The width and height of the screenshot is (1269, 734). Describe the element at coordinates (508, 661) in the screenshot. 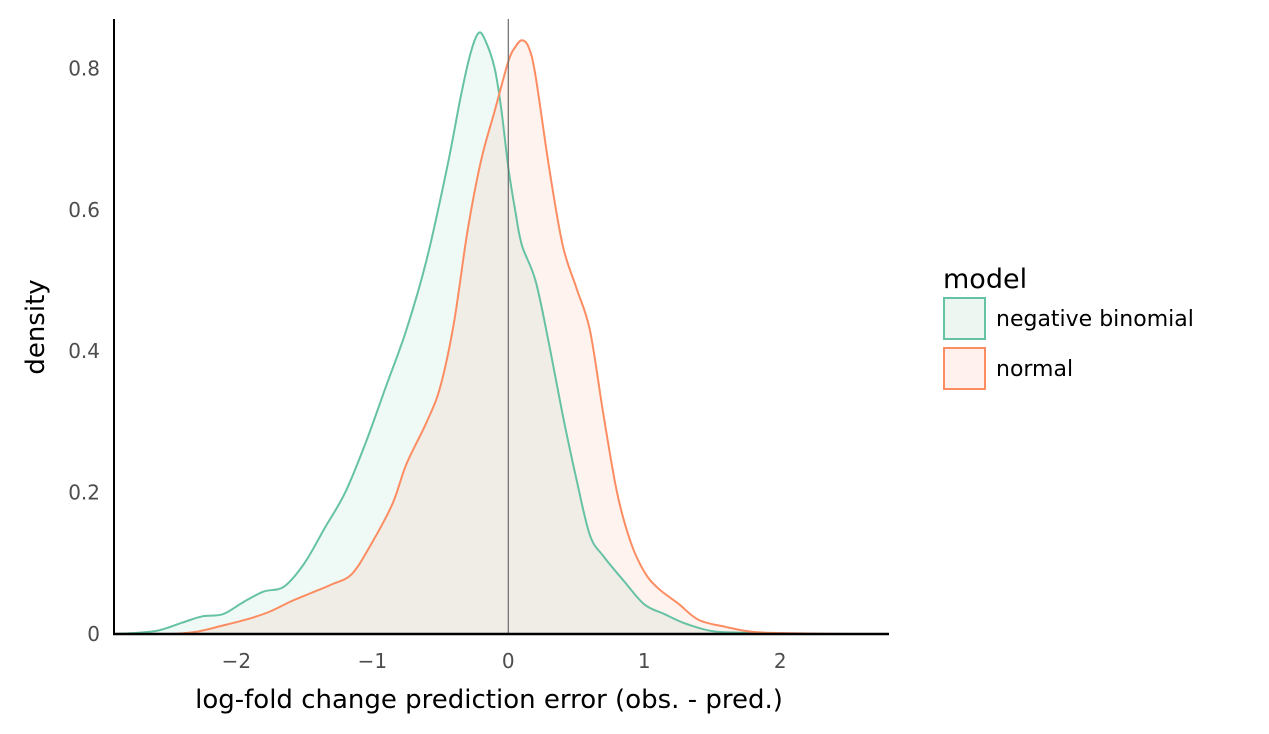

I see `x-tick-label: 0` at that location.